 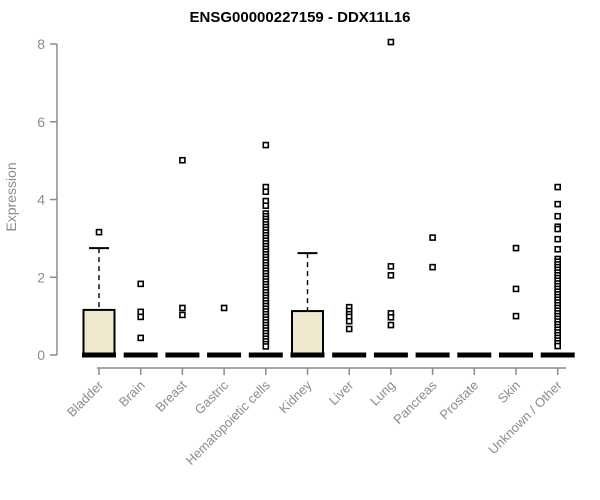 What do you see at coordinates (382, 393) in the screenshot?
I see `category-label: Lung` at bounding box center [382, 393].